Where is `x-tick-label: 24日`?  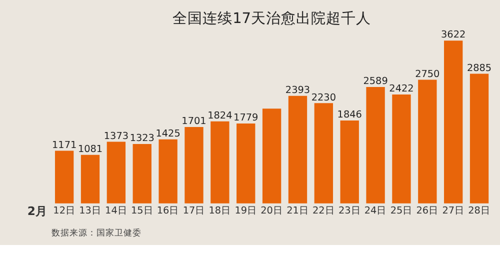
x-tick-label: 24日 is located at coordinates (375, 211).